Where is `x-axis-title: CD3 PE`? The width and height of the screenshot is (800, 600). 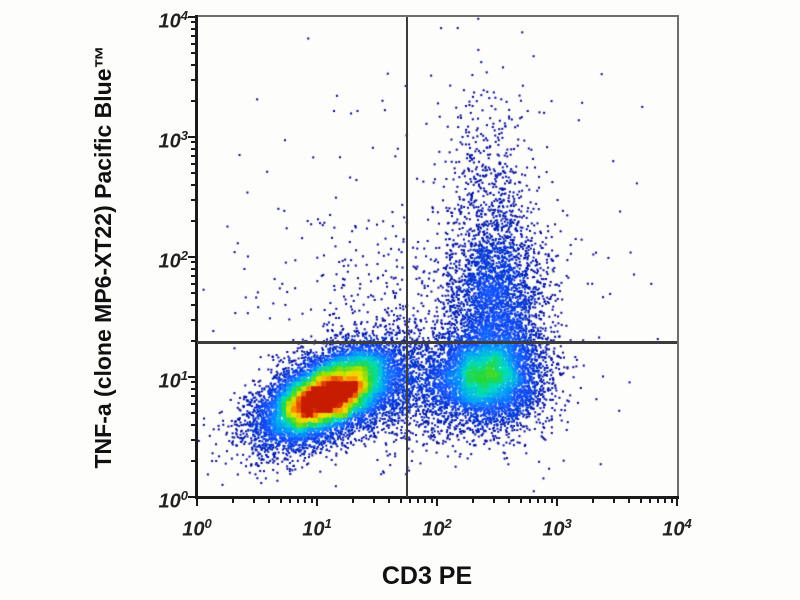 x-axis-title: CD3 PE is located at coordinates (427, 576).